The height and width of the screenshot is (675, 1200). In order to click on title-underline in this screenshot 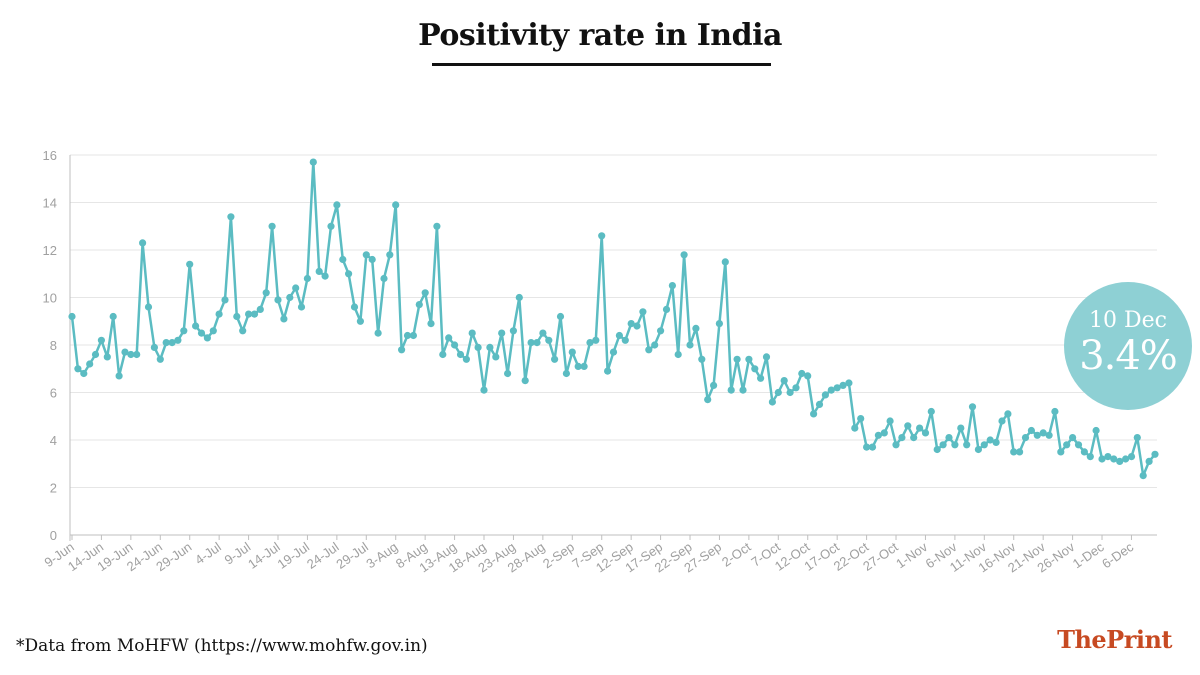, I will do `click(601, 64)`.